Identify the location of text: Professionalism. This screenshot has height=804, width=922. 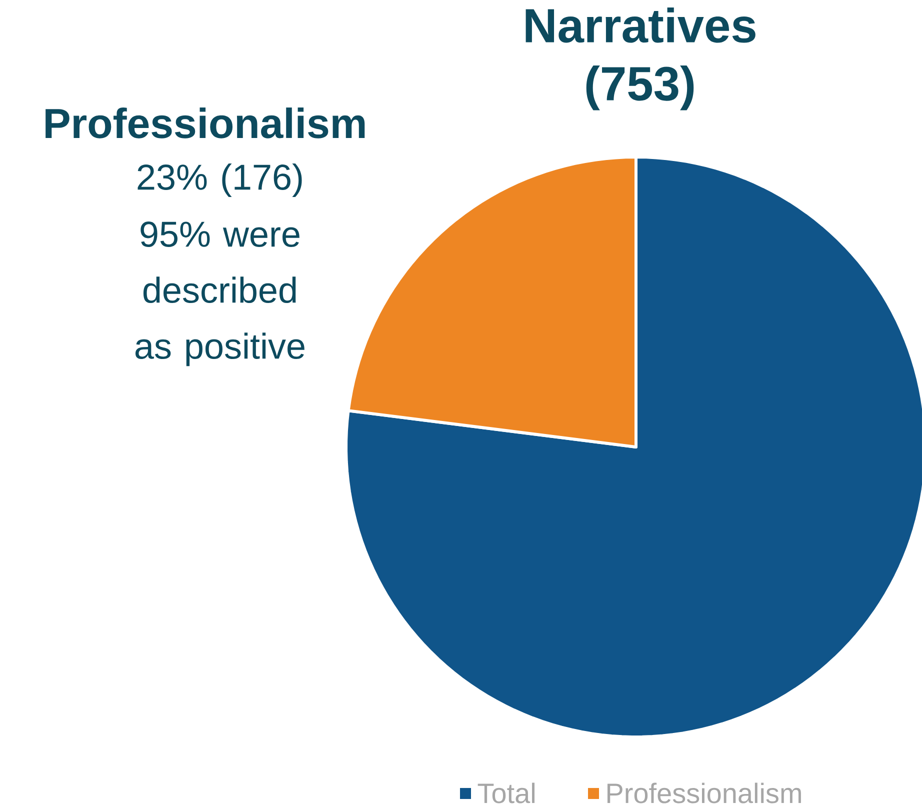
(205, 123).